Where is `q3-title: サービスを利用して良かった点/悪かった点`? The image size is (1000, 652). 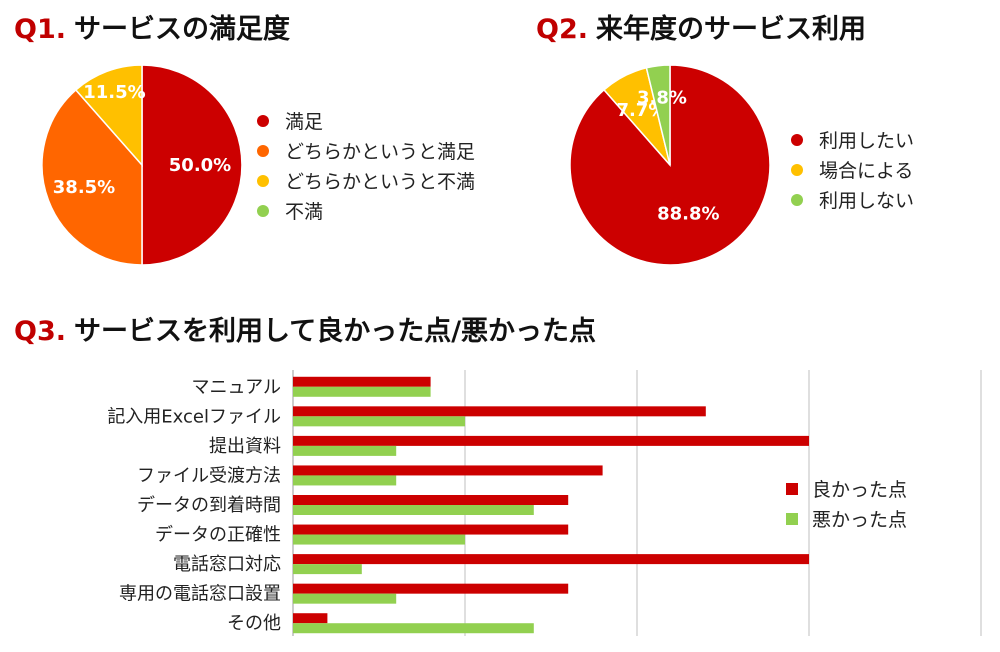 q3-title: サービスを利用して良かった点/悪かった点 is located at coordinates (335, 331).